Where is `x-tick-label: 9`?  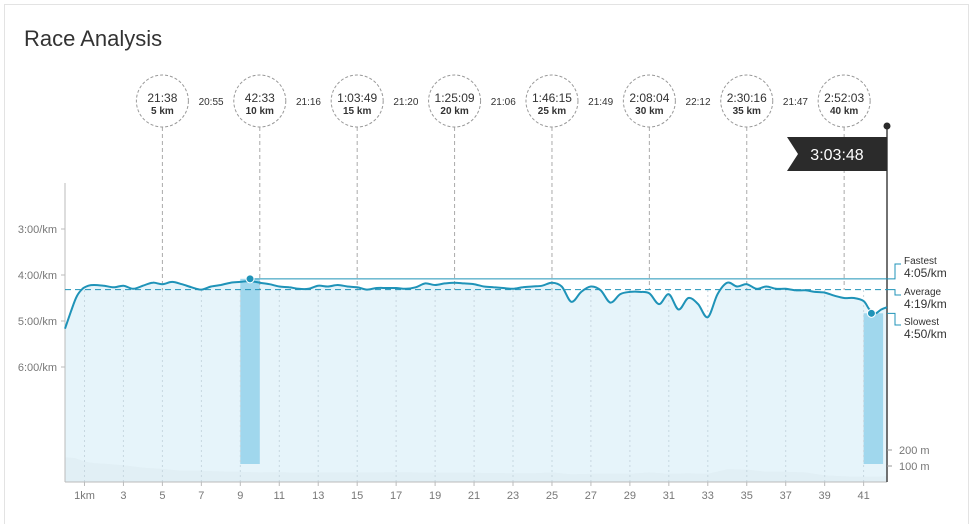 x-tick-label: 9 is located at coordinates (240, 496).